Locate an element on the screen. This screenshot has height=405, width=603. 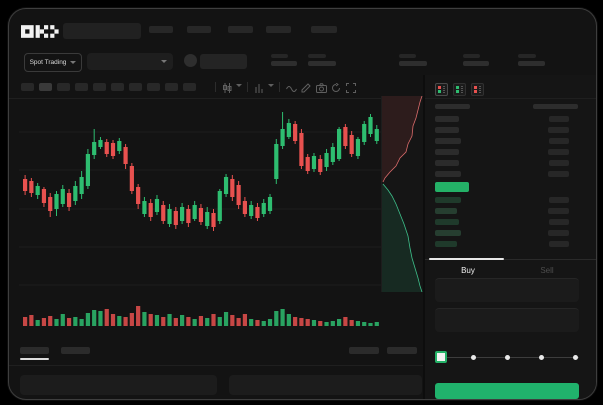
depth-chart is located at coordinates (404, 194).